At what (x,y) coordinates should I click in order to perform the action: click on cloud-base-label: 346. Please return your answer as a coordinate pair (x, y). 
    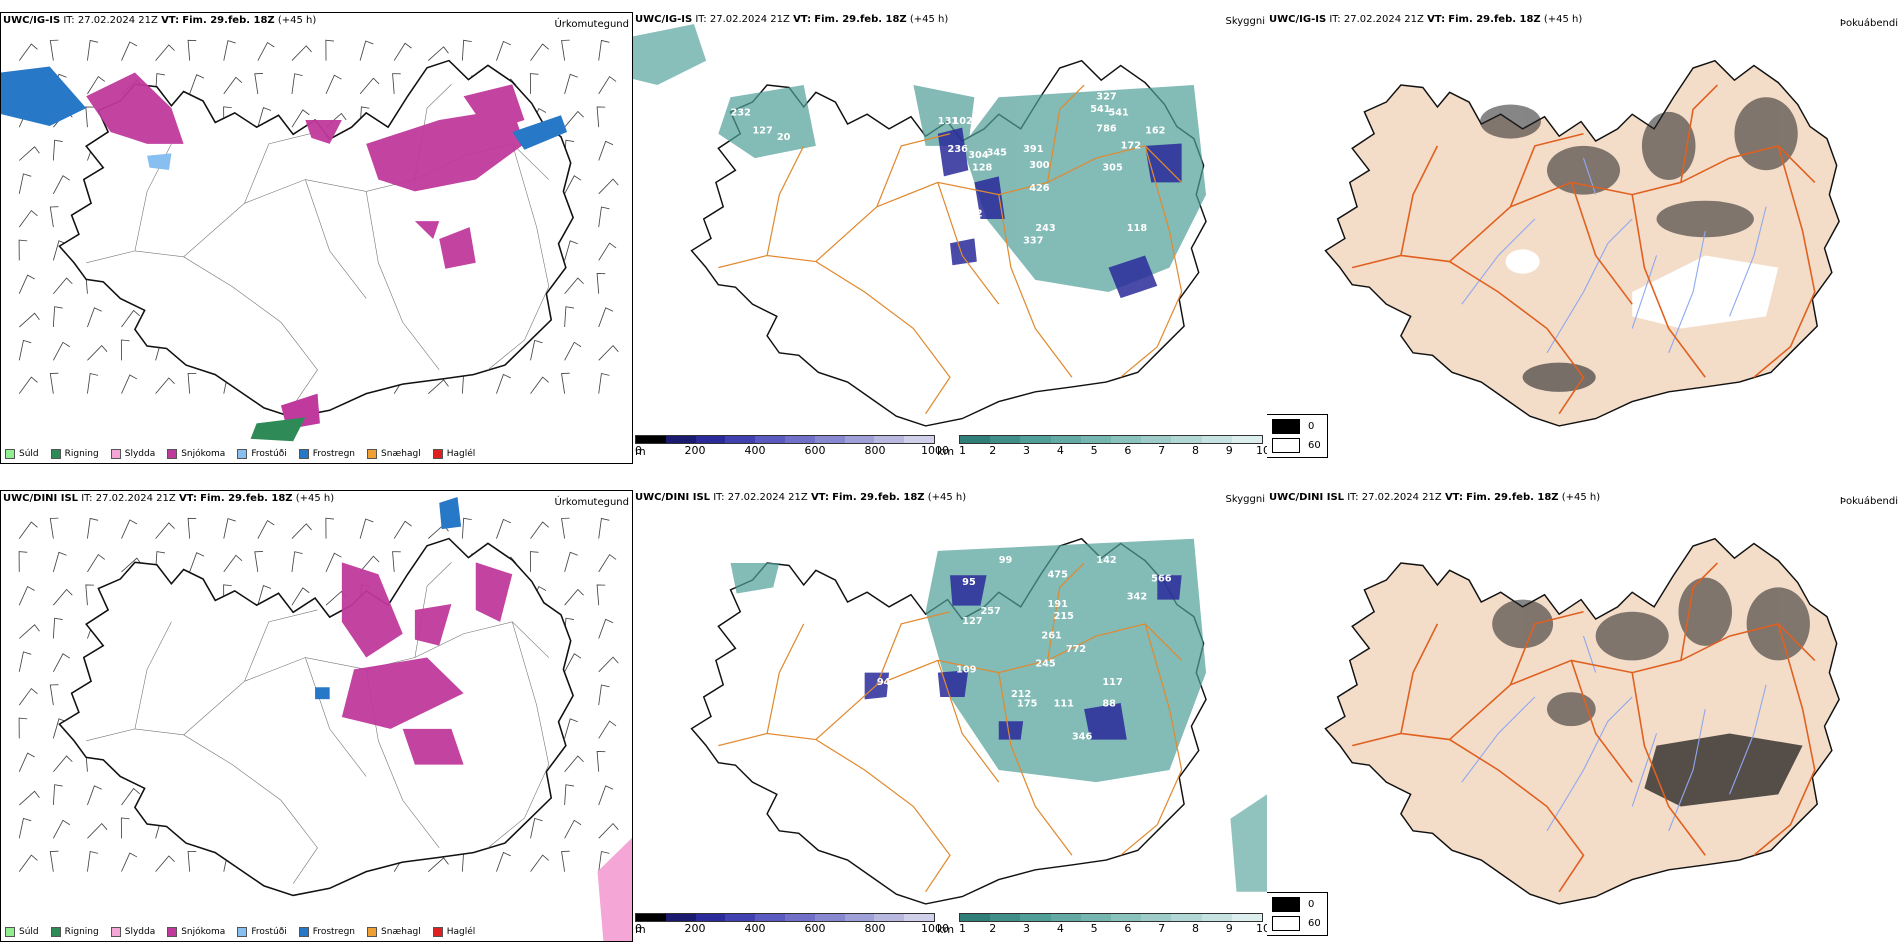
    Looking at the image, I should click on (1082, 737).